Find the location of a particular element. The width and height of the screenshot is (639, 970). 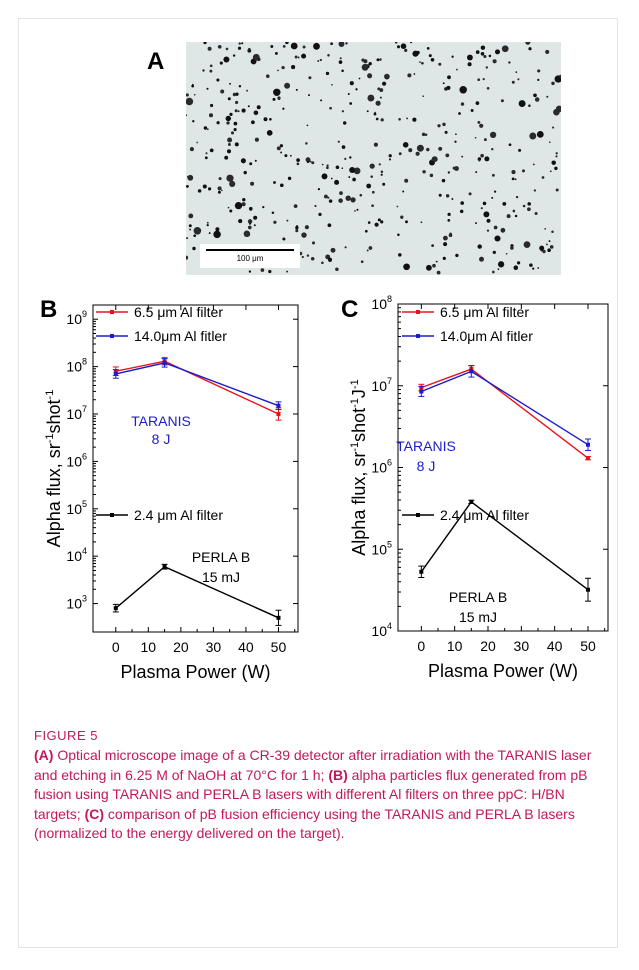

y-tick-label: 10⁵ is located at coordinates (76, 508).